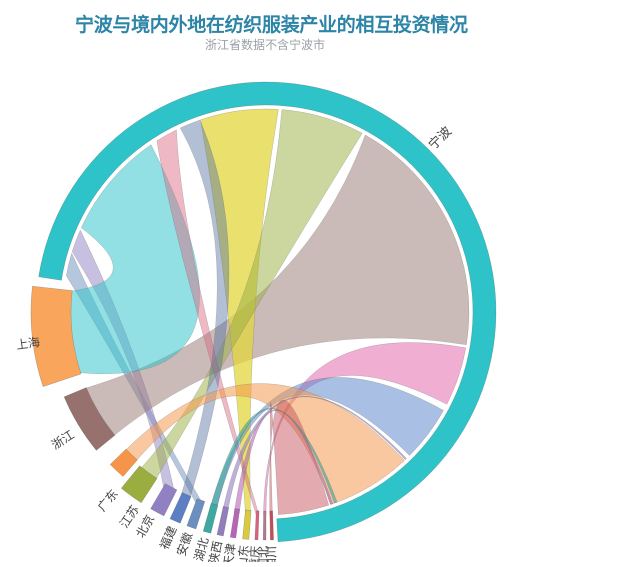 The height and width of the screenshot is (567, 618). What do you see at coordinates (271, 554) in the screenshot?
I see `svg-text: 四川` at bounding box center [271, 554].